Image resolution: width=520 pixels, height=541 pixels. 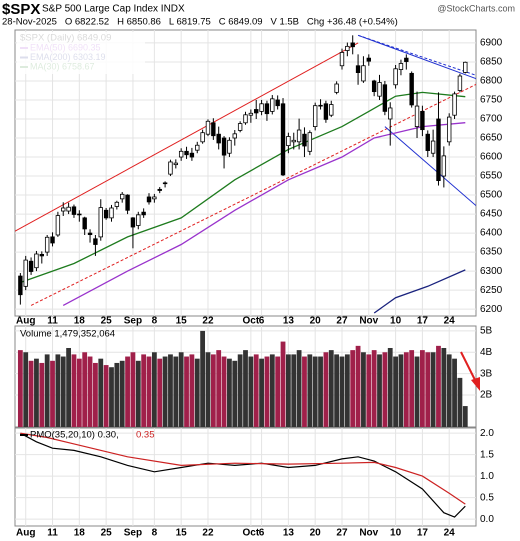 I want to click on x-tick-label: 22, so click(x=208, y=321).